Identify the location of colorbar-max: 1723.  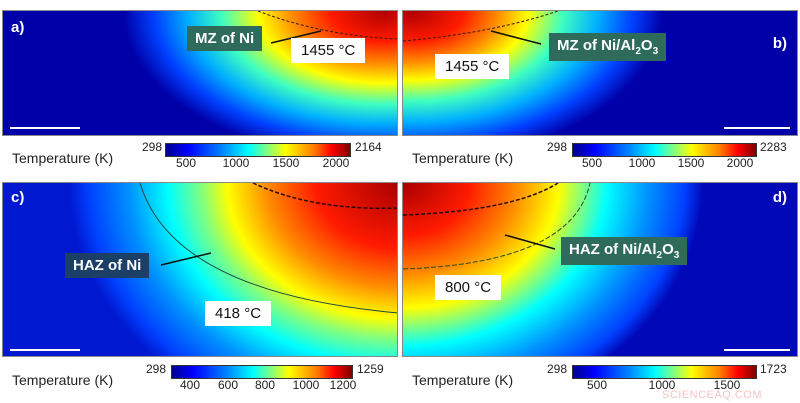
(773, 369).